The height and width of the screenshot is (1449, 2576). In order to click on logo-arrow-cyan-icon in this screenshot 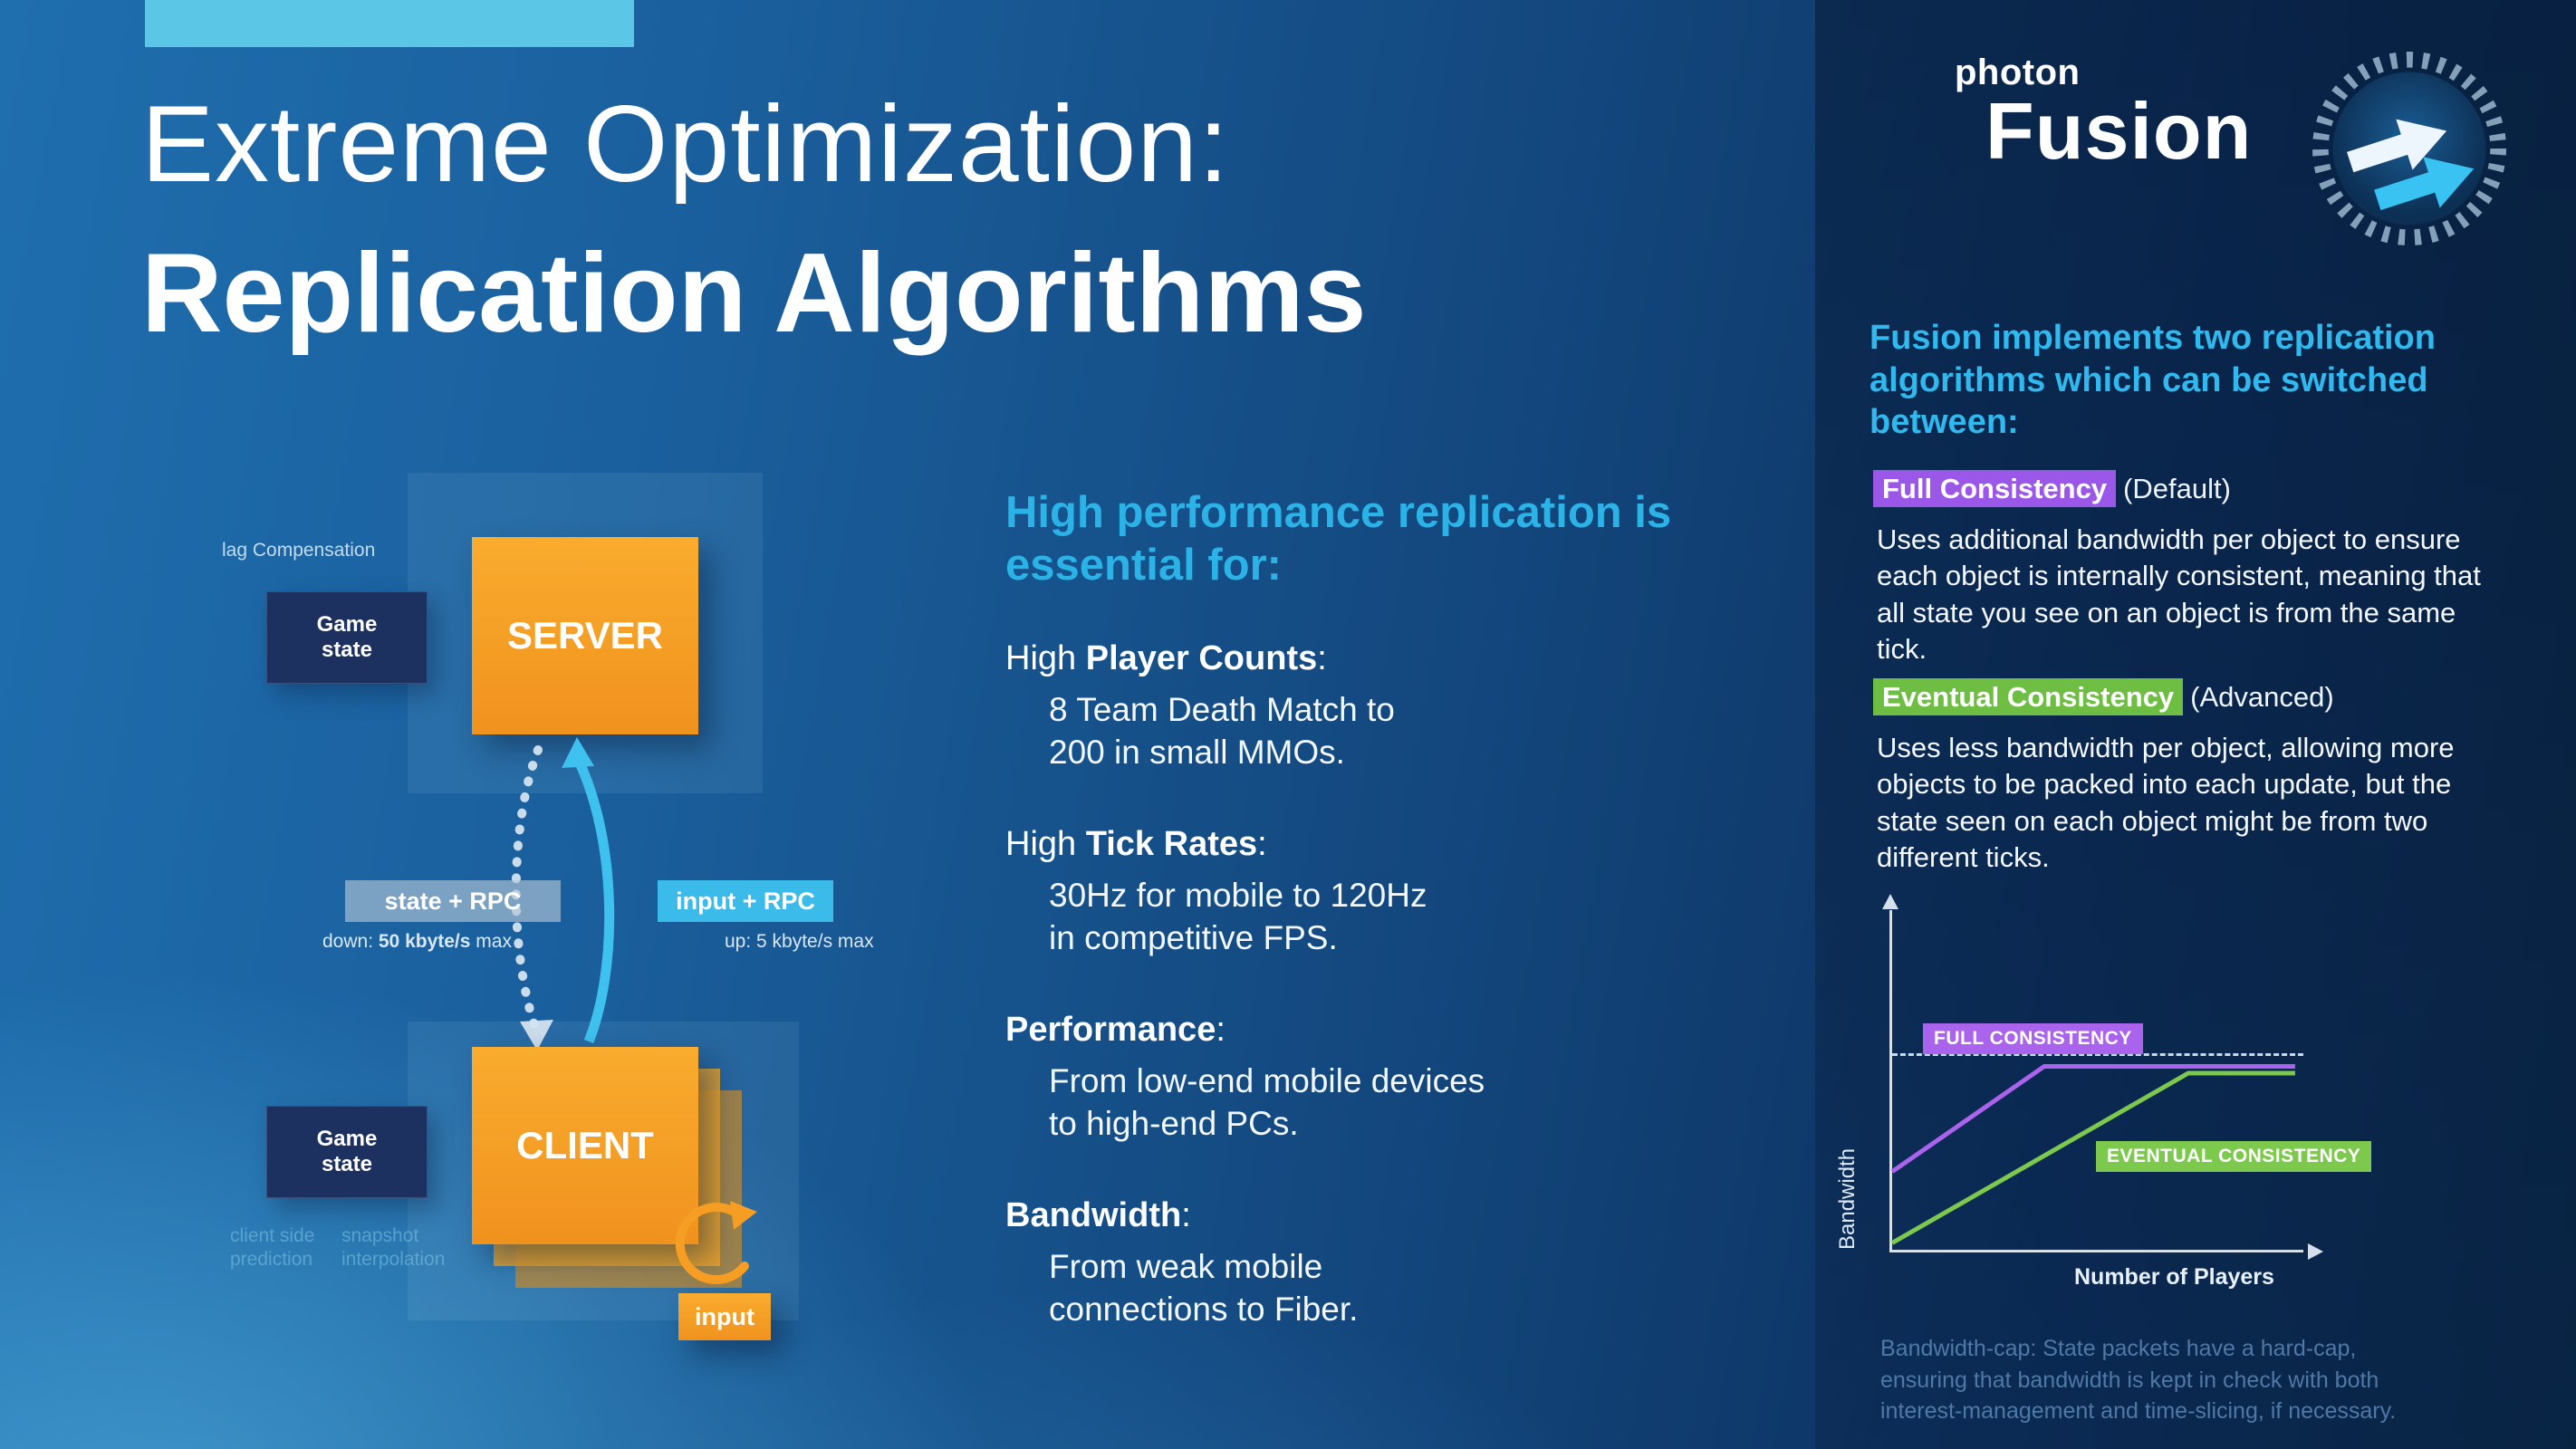, I will do `click(2424, 184)`.